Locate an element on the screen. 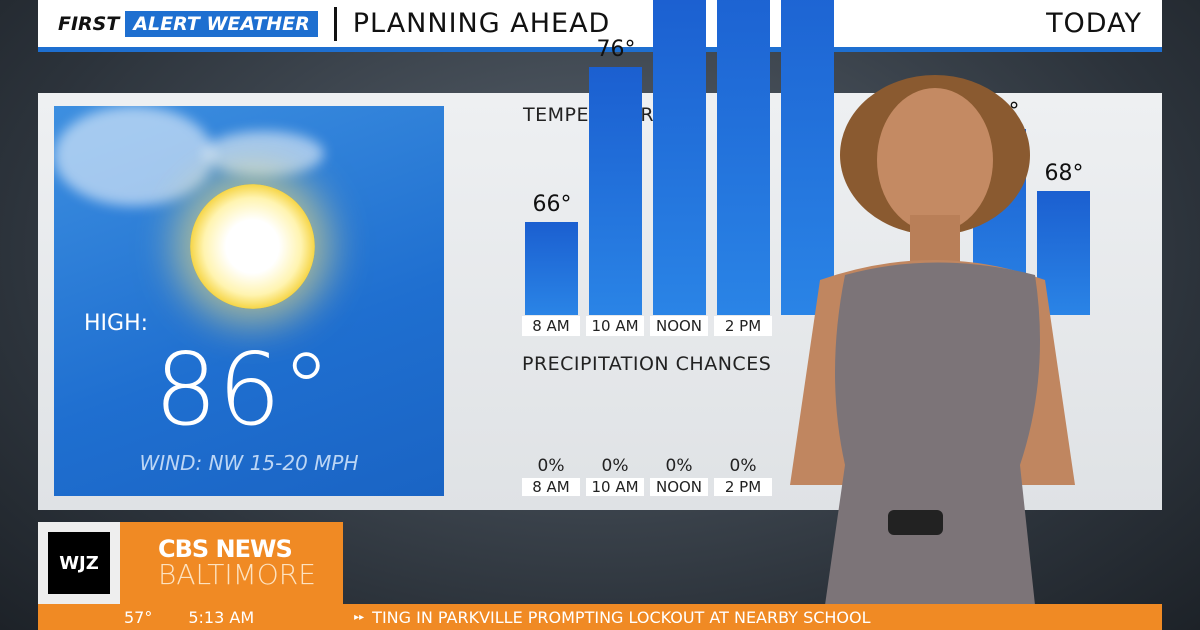 The height and width of the screenshot is (630, 1200). precip-time: 8 AM is located at coordinates (551, 487).